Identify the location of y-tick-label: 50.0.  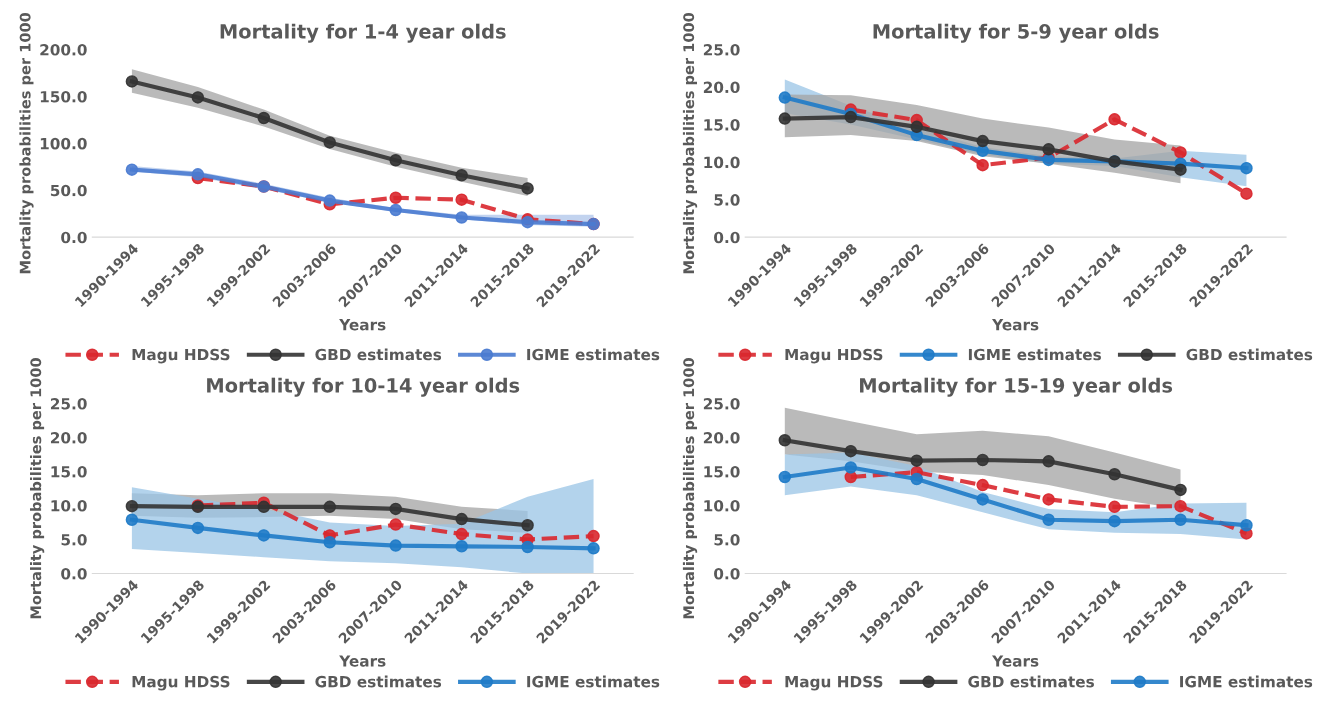
(68, 190).